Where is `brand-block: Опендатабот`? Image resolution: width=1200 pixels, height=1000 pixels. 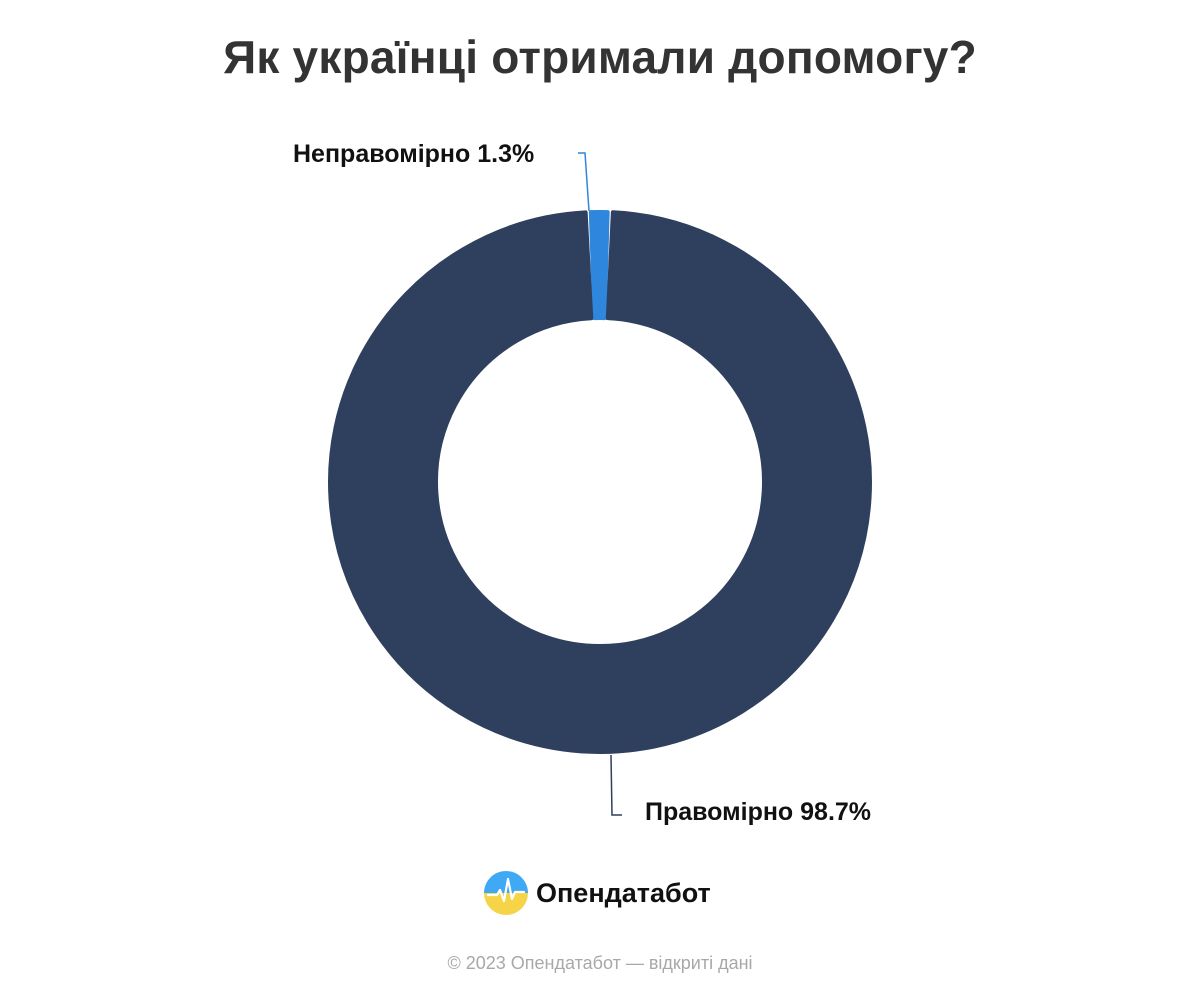
brand-block: Опендатабот is located at coordinates (597, 893).